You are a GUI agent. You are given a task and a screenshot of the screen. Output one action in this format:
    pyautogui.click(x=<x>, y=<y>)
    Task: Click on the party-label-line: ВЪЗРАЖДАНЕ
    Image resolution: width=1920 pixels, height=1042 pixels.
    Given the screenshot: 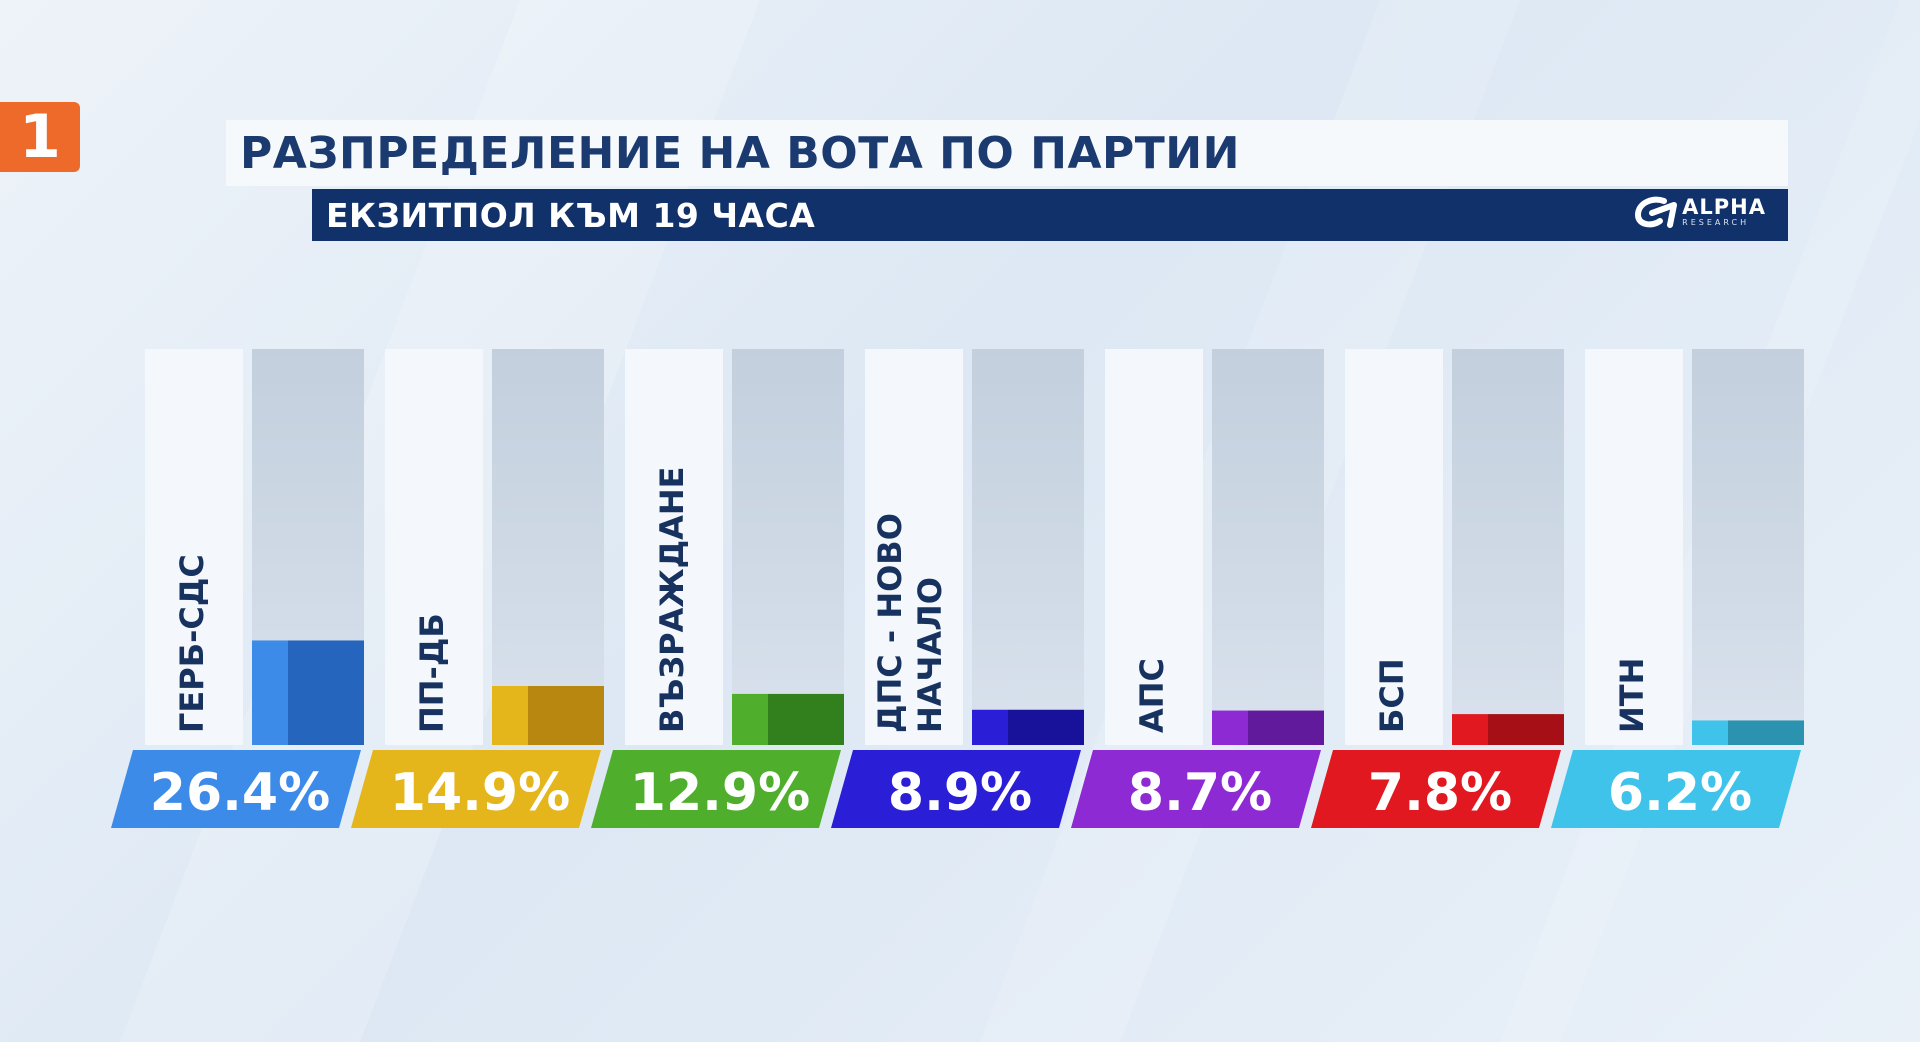 What is the action you would take?
    pyautogui.click(x=672, y=600)
    